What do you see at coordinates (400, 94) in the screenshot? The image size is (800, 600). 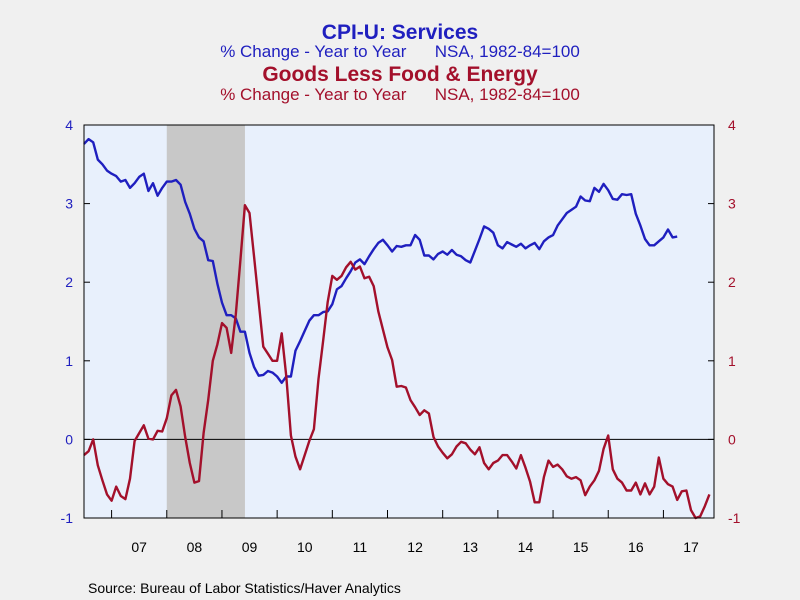 I see `chart-subtitle-2: % Change - Year to Year NSA, 1982-84=100` at bounding box center [400, 94].